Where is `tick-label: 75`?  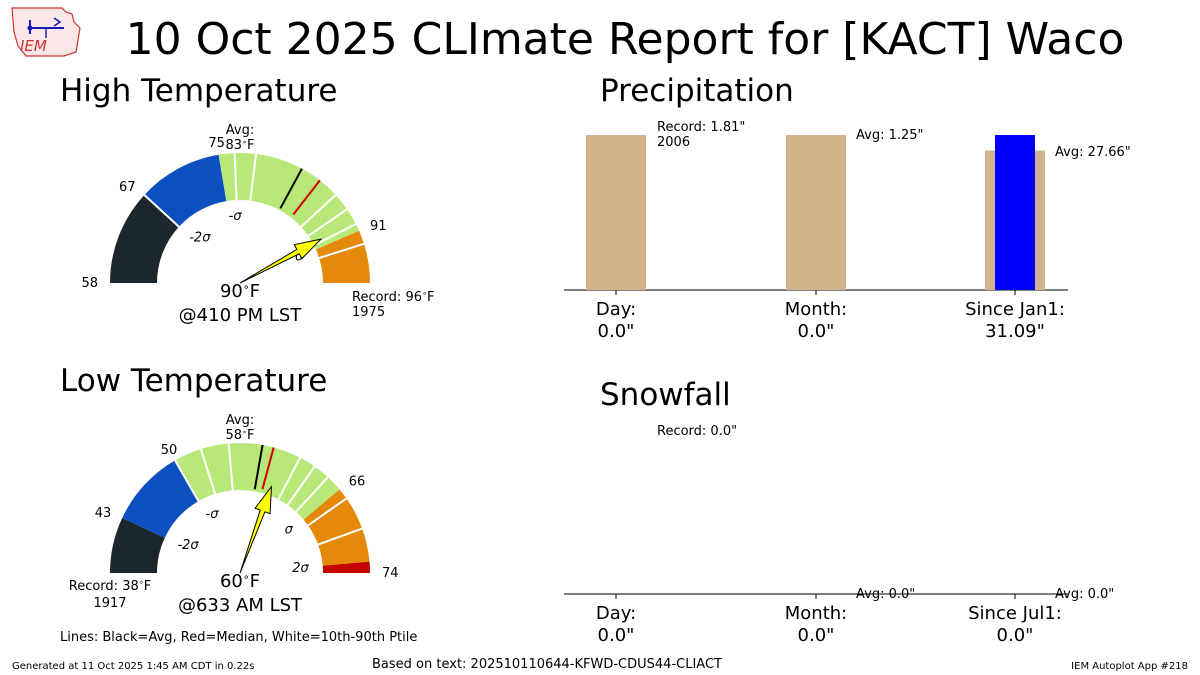
tick-label: 75 is located at coordinates (216, 143).